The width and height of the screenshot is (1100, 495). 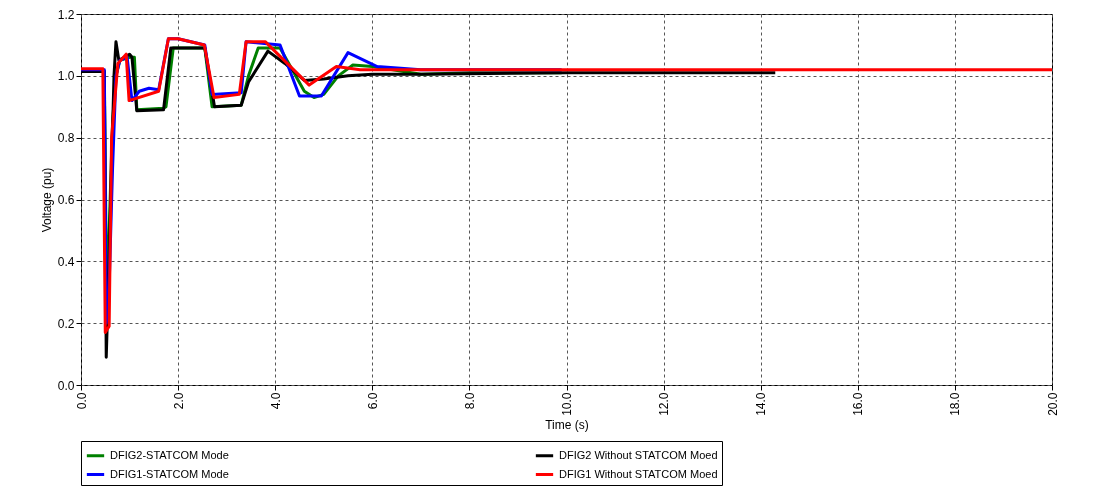 What do you see at coordinates (66, 14) in the screenshot?
I see `y-tick-label: 1.2` at bounding box center [66, 14].